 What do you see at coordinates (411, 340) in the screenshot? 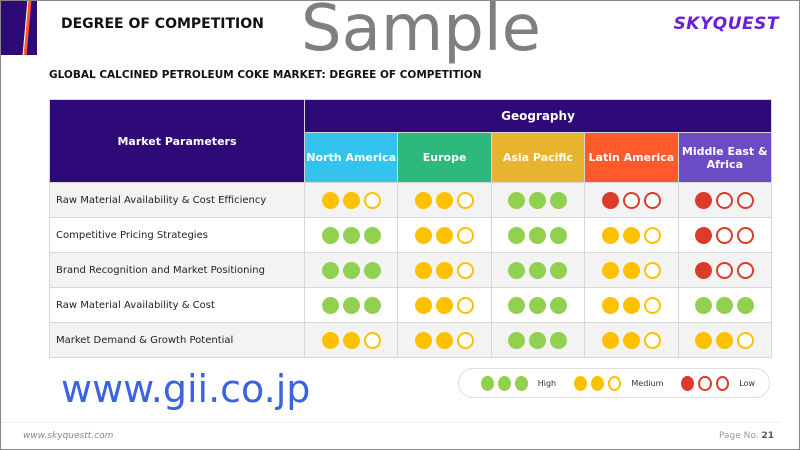
I see `table-row: Market Demand & Growth Potential` at bounding box center [411, 340].